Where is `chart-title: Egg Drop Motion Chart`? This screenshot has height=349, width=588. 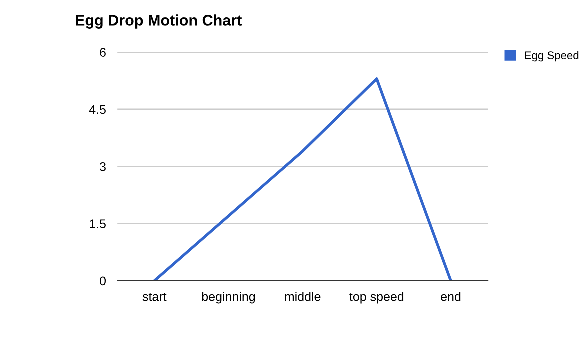
chart-title: Egg Drop Motion Chart is located at coordinates (159, 21).